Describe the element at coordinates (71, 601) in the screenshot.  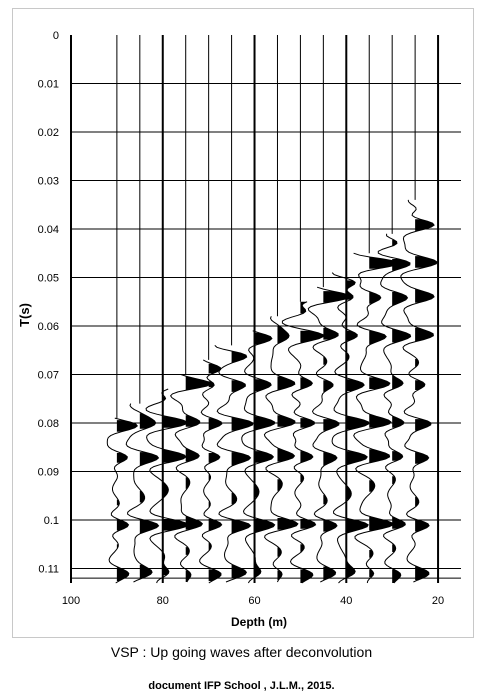
I see `x-tick-label: 100` at that location.